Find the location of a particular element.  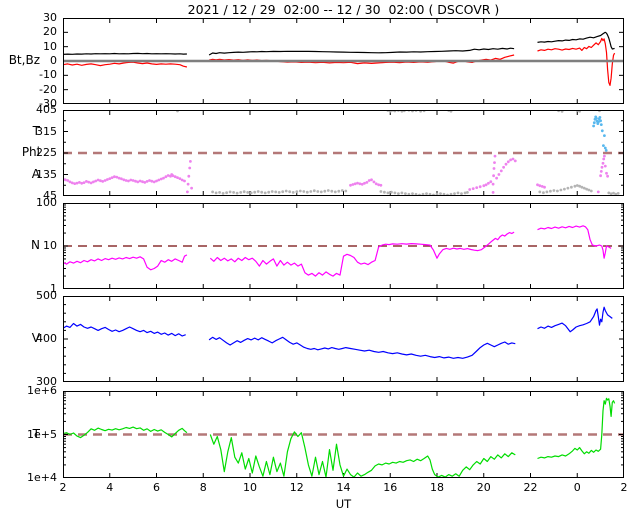

y-tick-label: 10 is located at coordinates (50, 46).